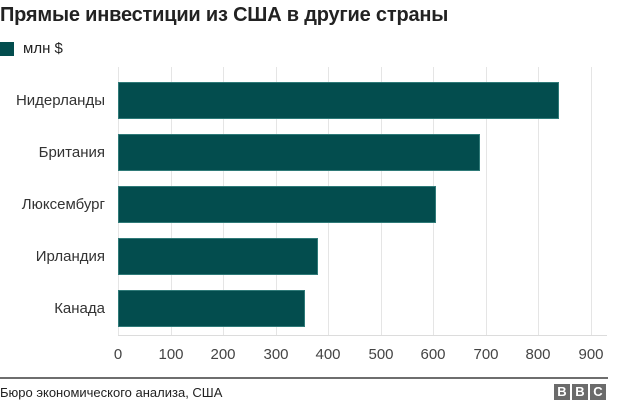 This screenshot has width=640, height=405. I want to click on x-tick-label: 800, so click(538, 354).